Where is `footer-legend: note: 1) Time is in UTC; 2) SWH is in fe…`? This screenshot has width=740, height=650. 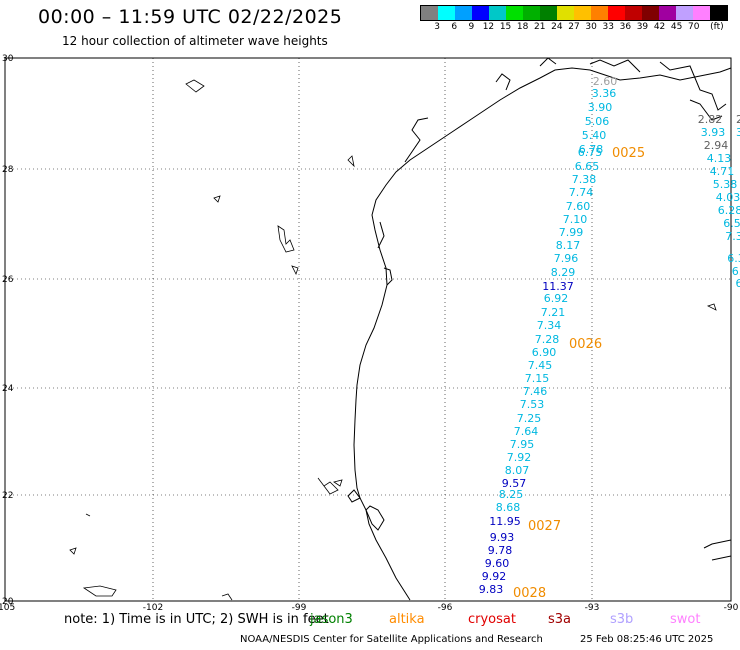 footer-legend: note: 1) Time is in UTC; 2) SWH is in fe… is located at coordinates (382, 619).